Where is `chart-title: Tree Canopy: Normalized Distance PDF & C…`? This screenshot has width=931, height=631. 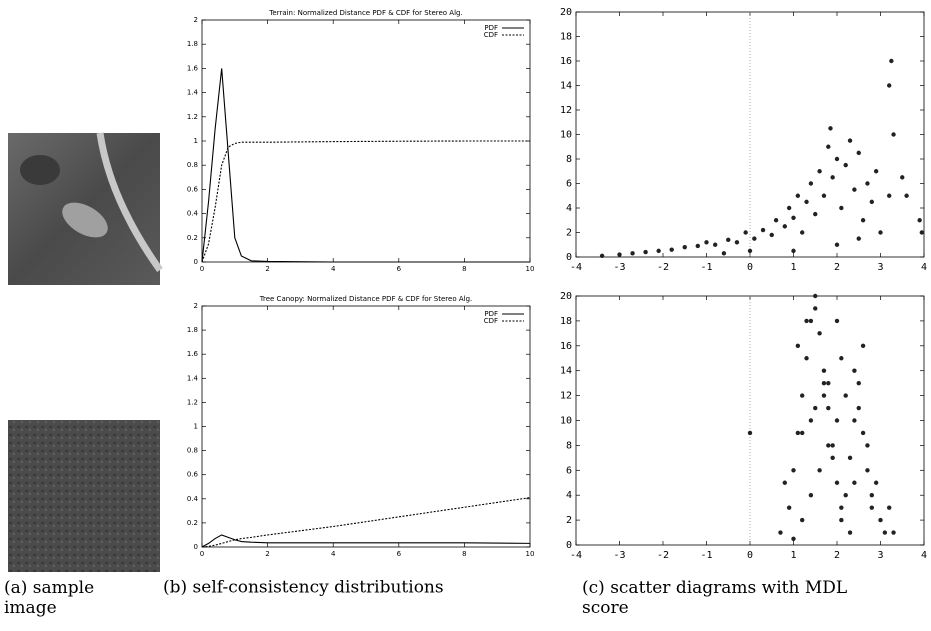 chart-title: Tree Canopy: Normalized Distance PDF & C… is located at coordinates (365, 299).